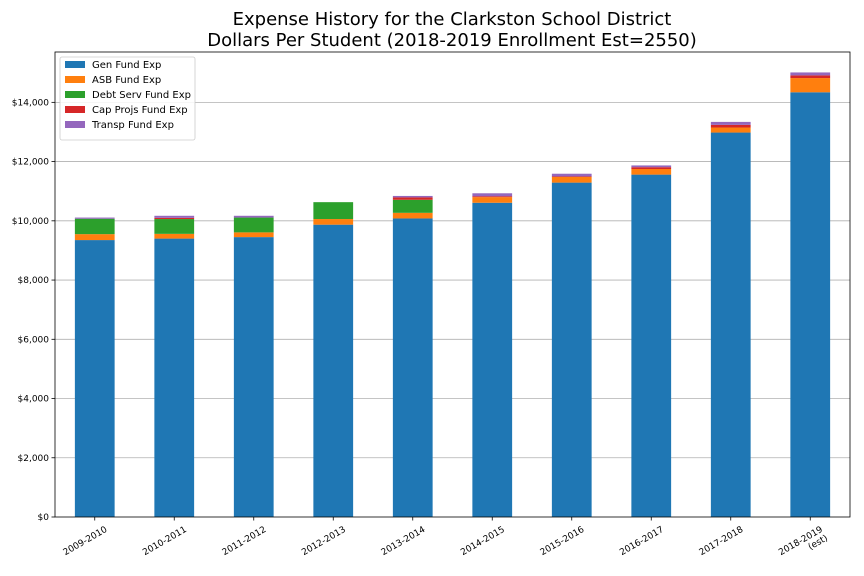  I want to click on y-tick-label: $12,000, so click(30, 163).